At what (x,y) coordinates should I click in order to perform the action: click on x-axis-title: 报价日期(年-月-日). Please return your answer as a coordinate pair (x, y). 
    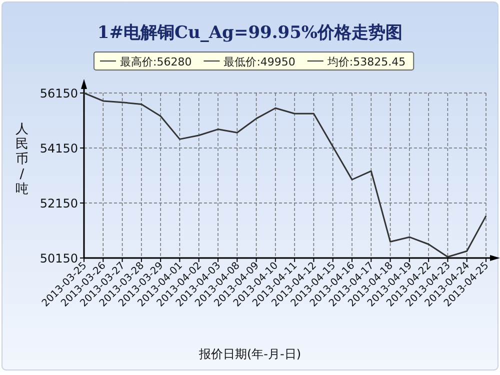
    Looking at the image, I should click on (250, 354).